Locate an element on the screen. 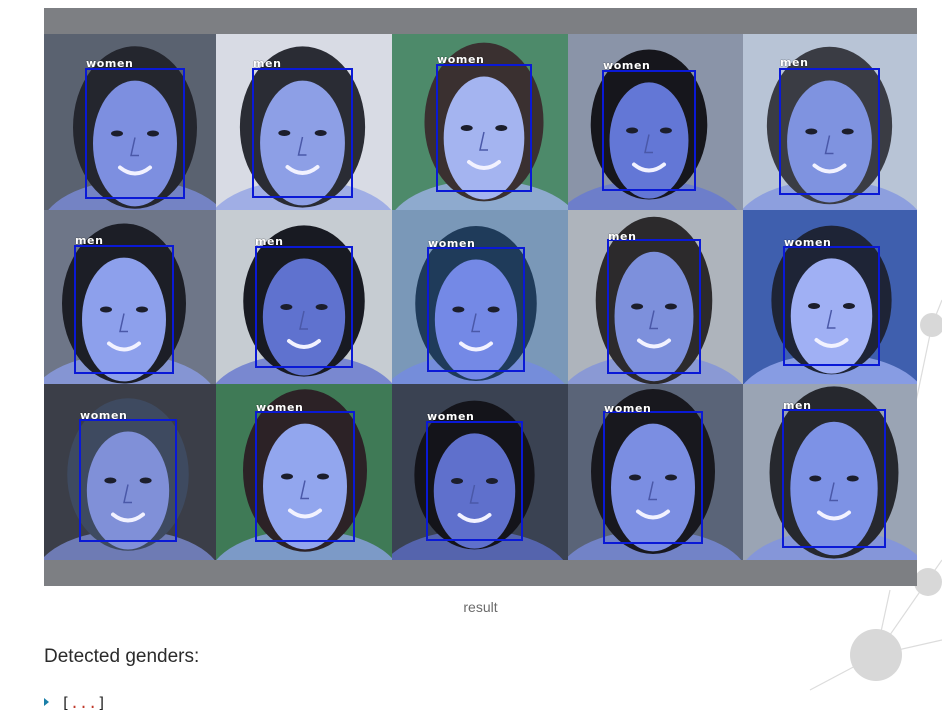 Image resolution: width=942 pixels, height=717 pixels. output-open-bracket: [ is located at coordinates (66, 703).